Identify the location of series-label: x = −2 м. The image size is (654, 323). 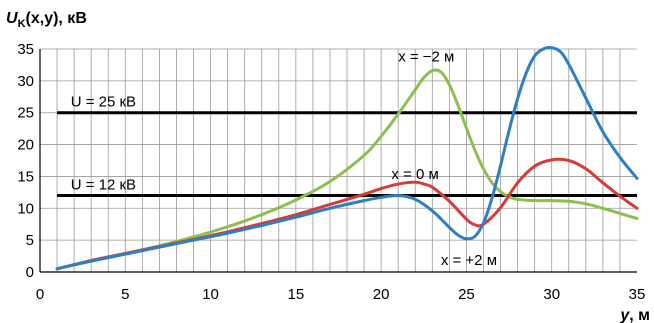
(426, 57).